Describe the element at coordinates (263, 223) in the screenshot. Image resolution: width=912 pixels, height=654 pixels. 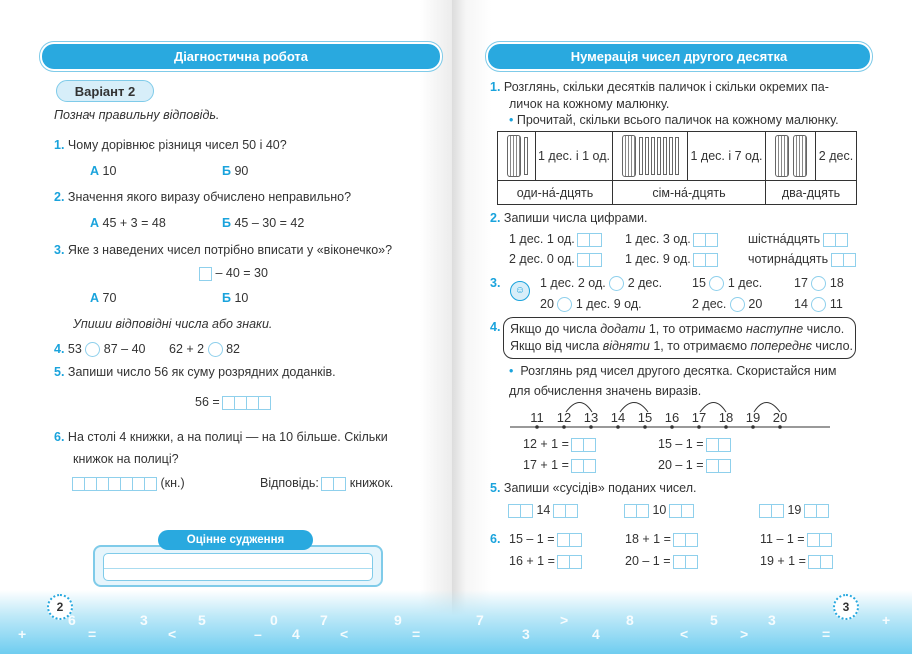
I see `option-b: Б 45 – 30 = 42` at that location.